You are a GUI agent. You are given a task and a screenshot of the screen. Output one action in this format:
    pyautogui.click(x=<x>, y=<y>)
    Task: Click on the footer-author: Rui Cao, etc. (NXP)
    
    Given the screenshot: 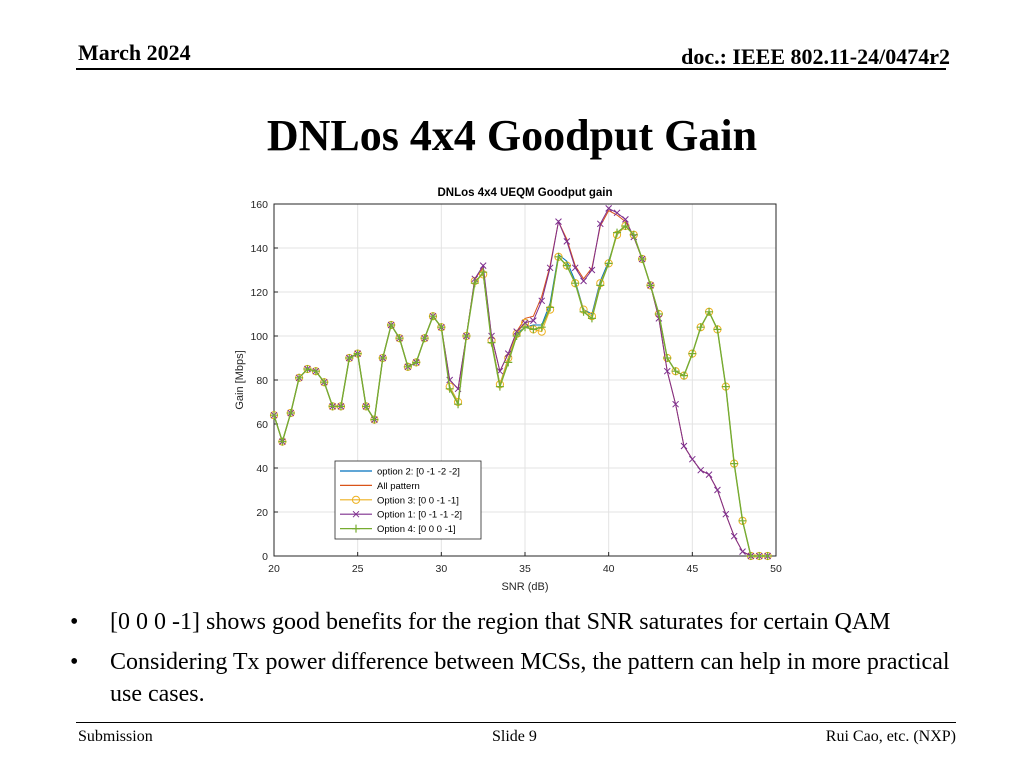 What is the action you would take?
    pyautogui.click(x=890, y=736)
    